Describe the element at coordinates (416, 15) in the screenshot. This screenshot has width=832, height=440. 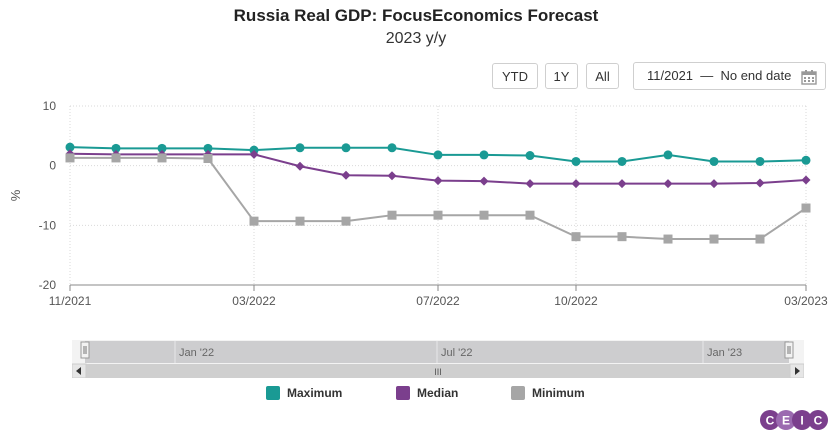
I see `chart-title: Russia Real GDP: FocusEconomics Forecast` at that location.